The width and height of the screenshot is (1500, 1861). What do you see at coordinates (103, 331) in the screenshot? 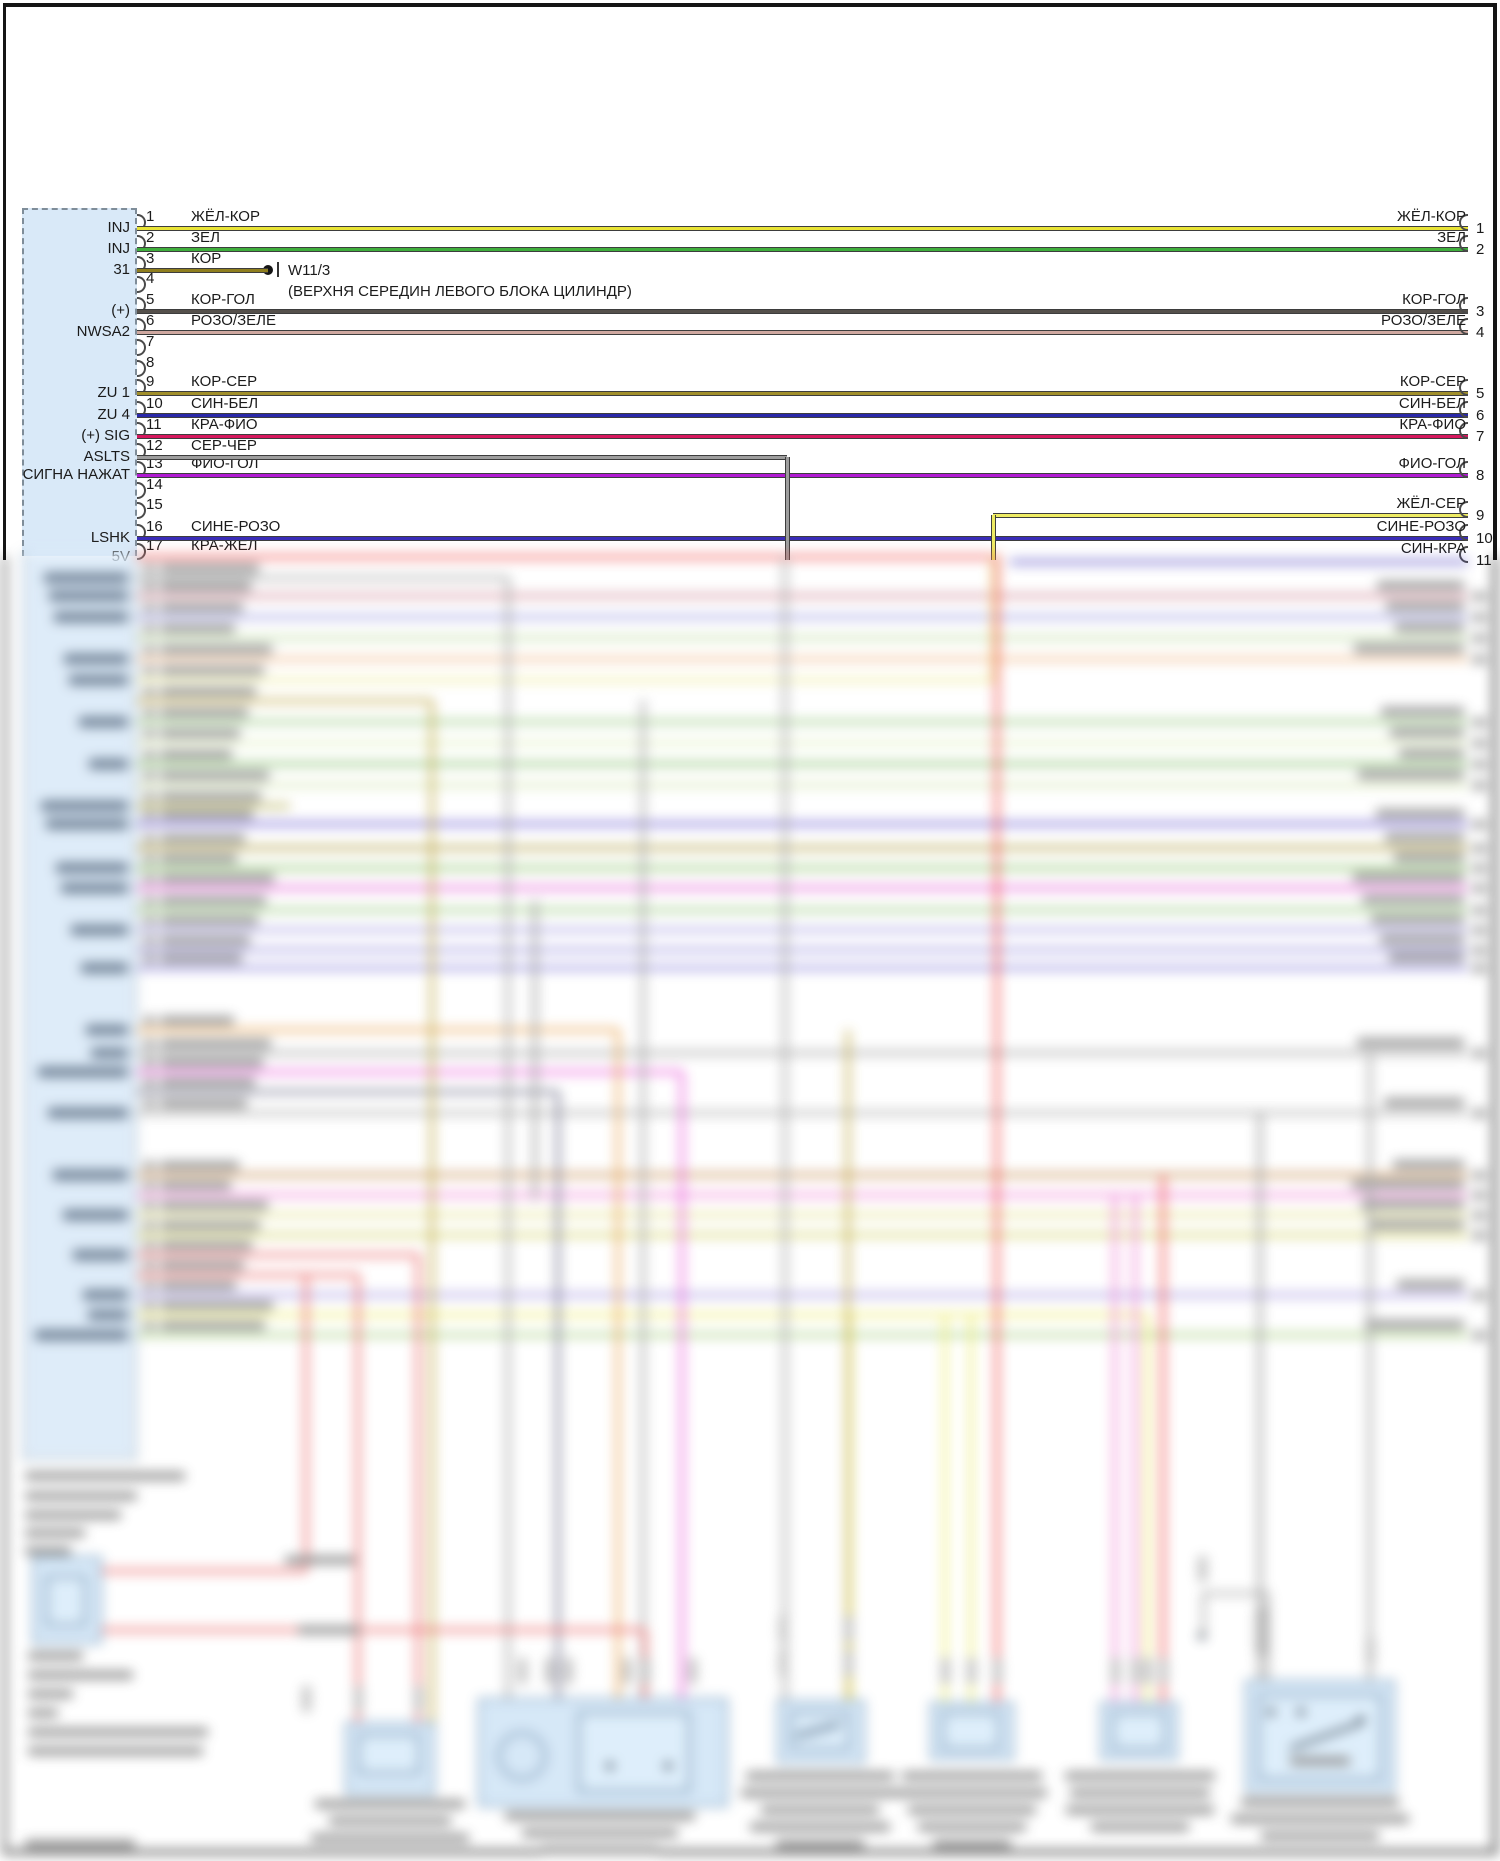
I see `connector-pin-label: NWSA2` at bounding box center [103, 331].